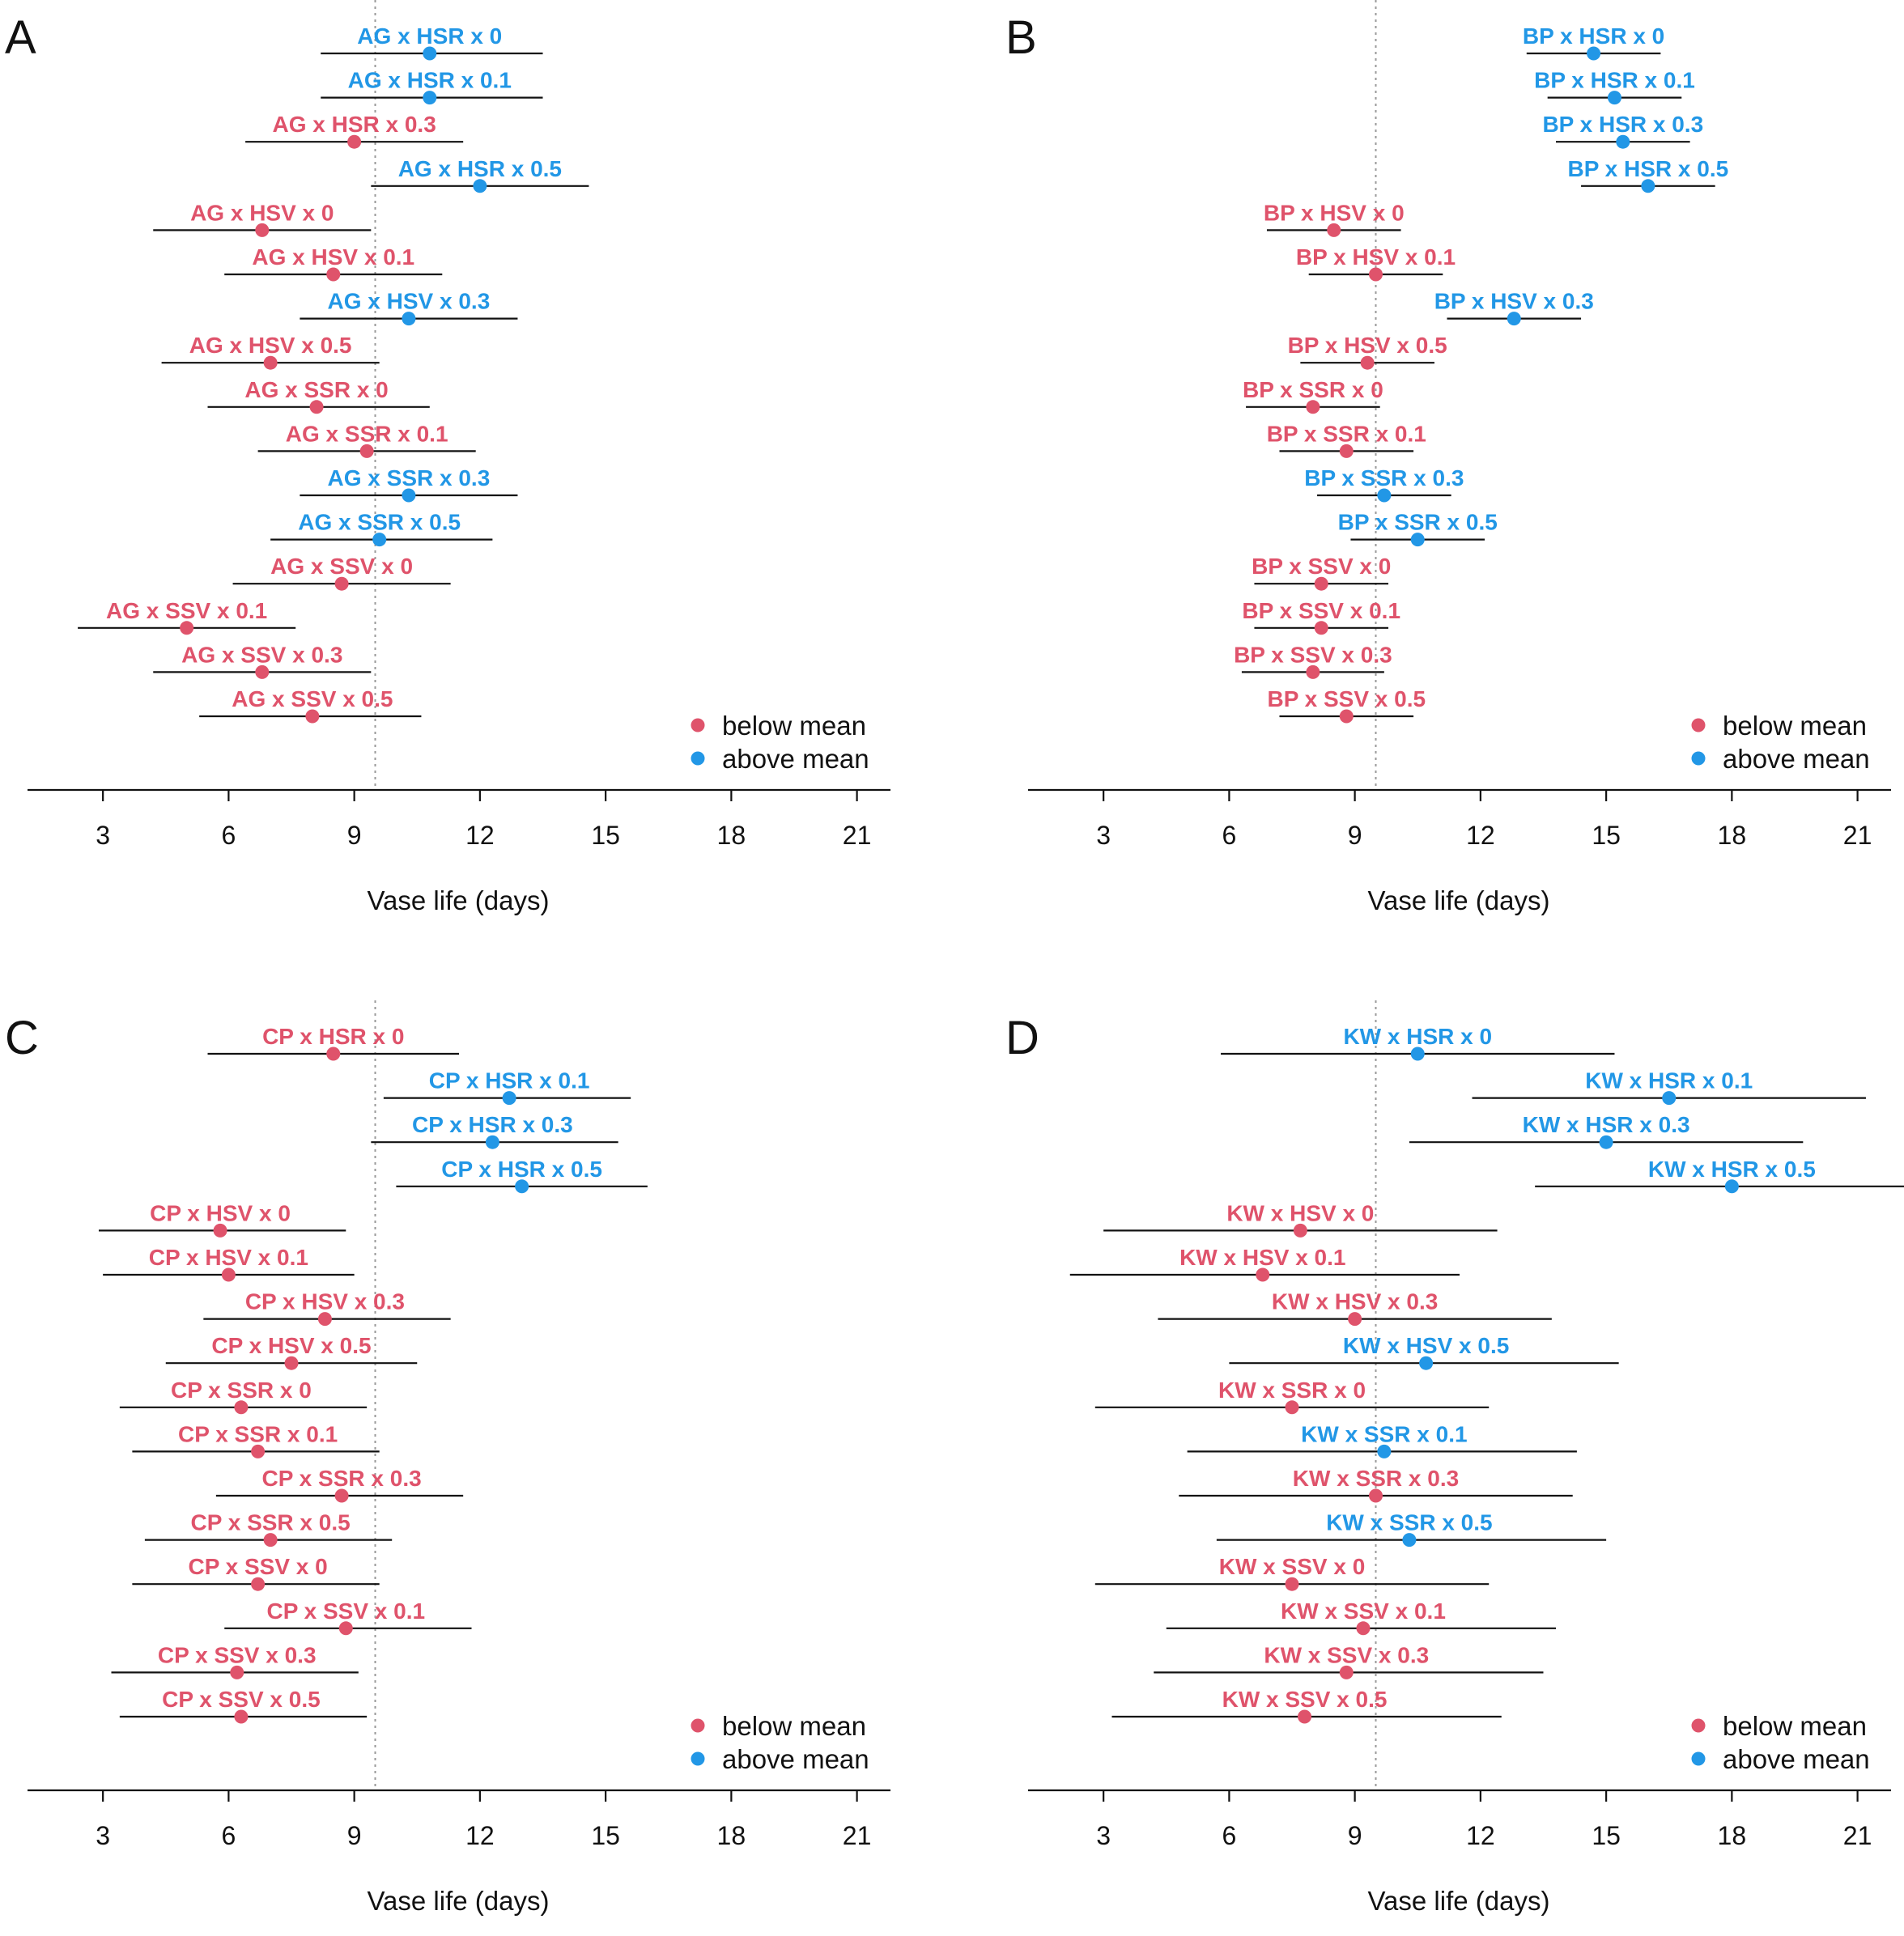 This screenshot has height=1936, width=1904. I want to click on point-label: BP x SSV x 0.3, so click(1313, 654).